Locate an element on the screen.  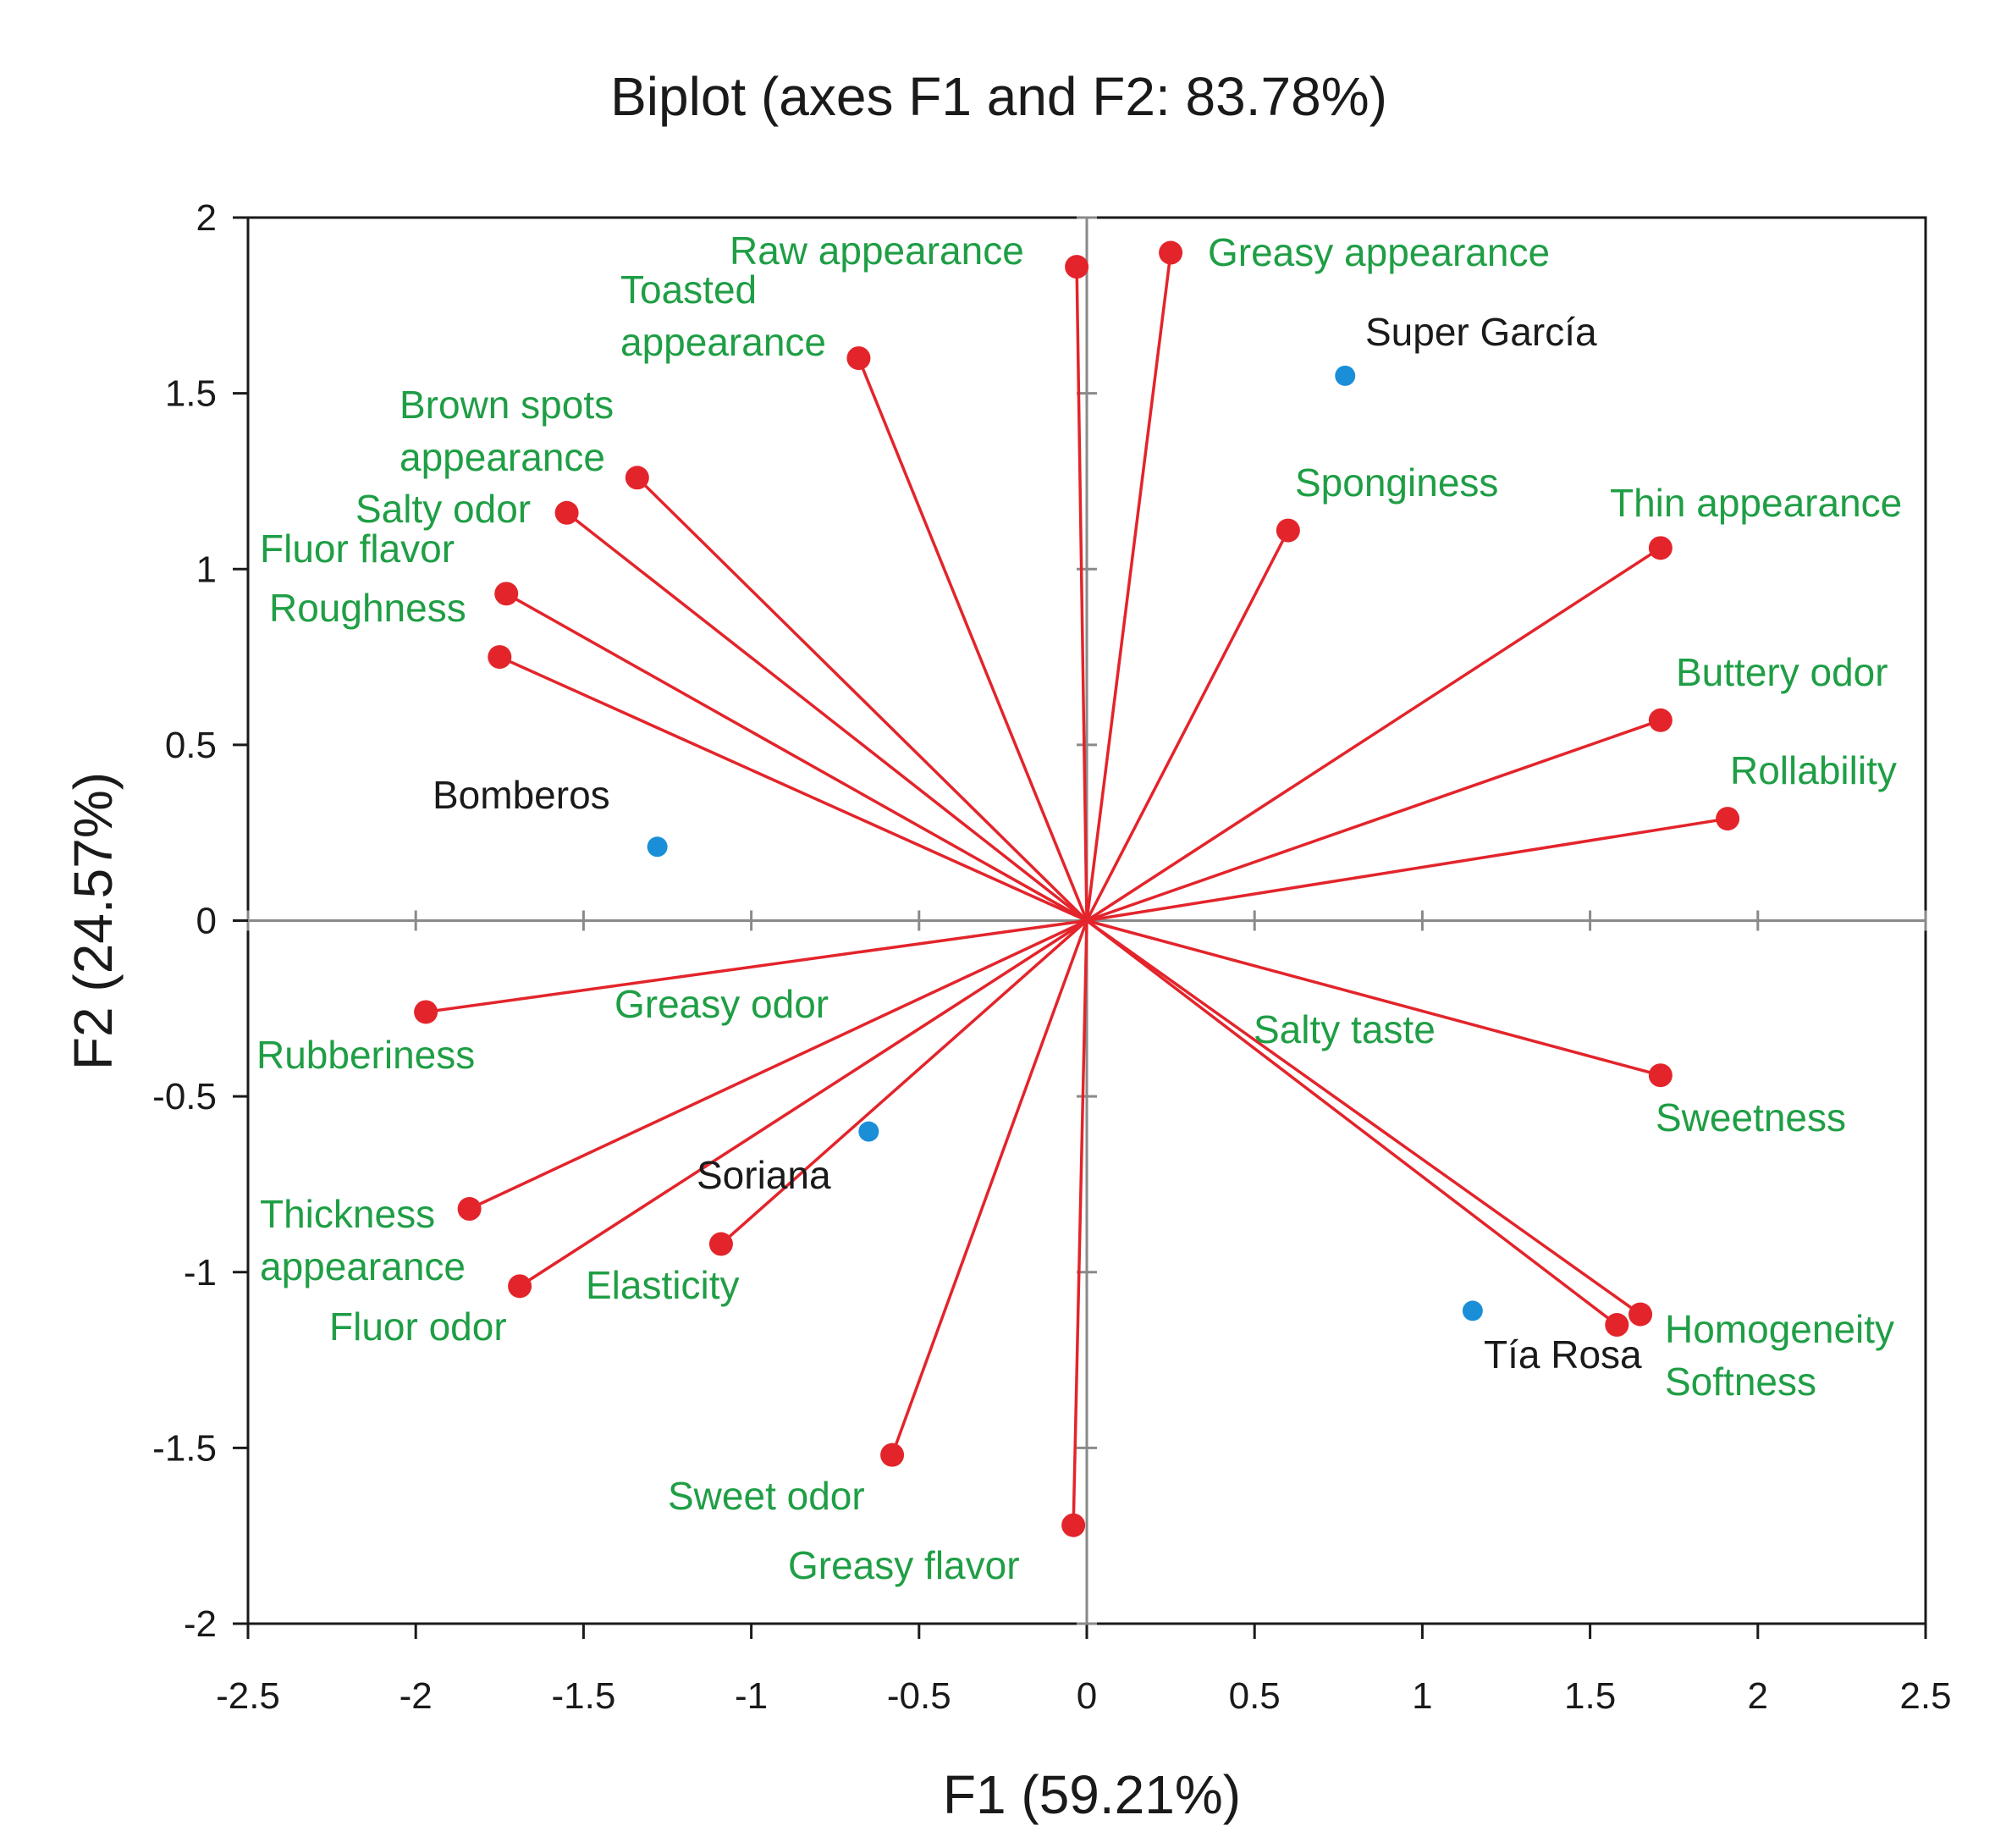
x-tick-label: -0.5 is located at coordinates (919, 1696).